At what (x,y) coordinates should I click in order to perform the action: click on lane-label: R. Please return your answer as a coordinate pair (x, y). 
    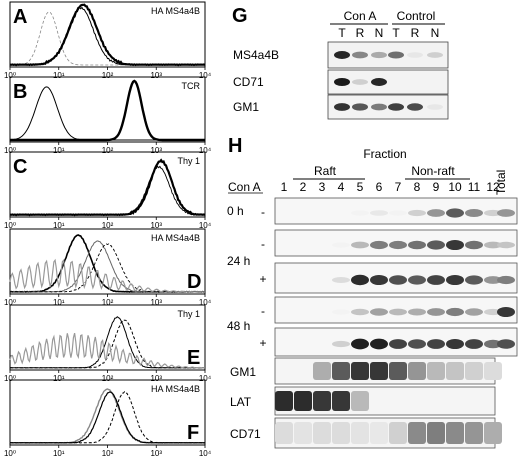
    Looking at the image, I should click on (360, 33).